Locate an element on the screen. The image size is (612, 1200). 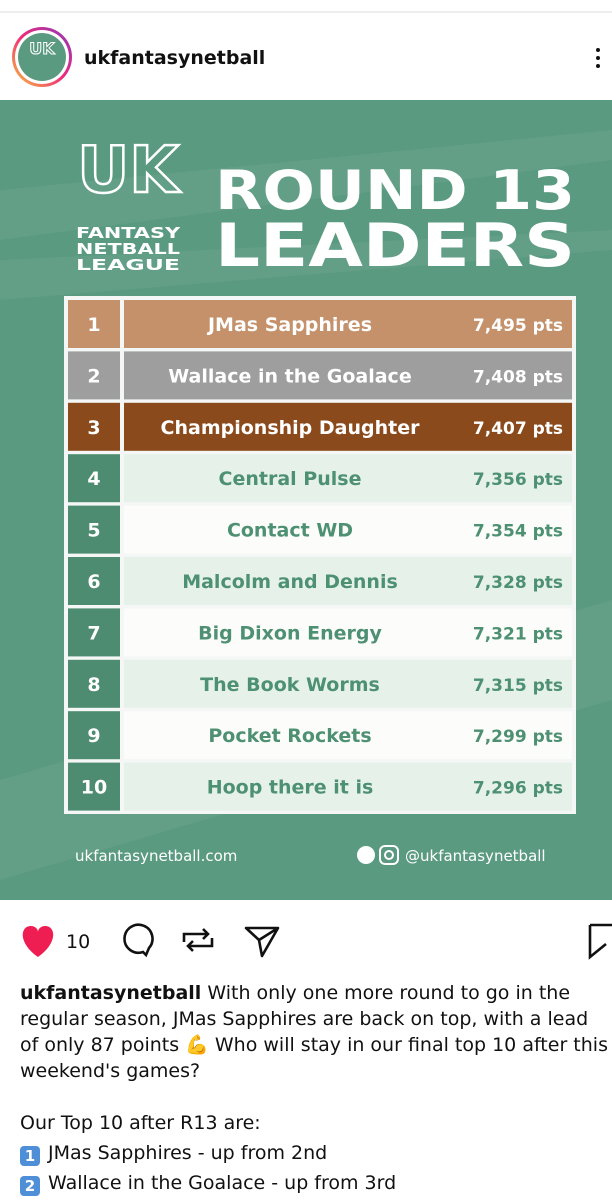
list-heading: Our Top 10 after R13 are: is located at coordinates (140, 1123).